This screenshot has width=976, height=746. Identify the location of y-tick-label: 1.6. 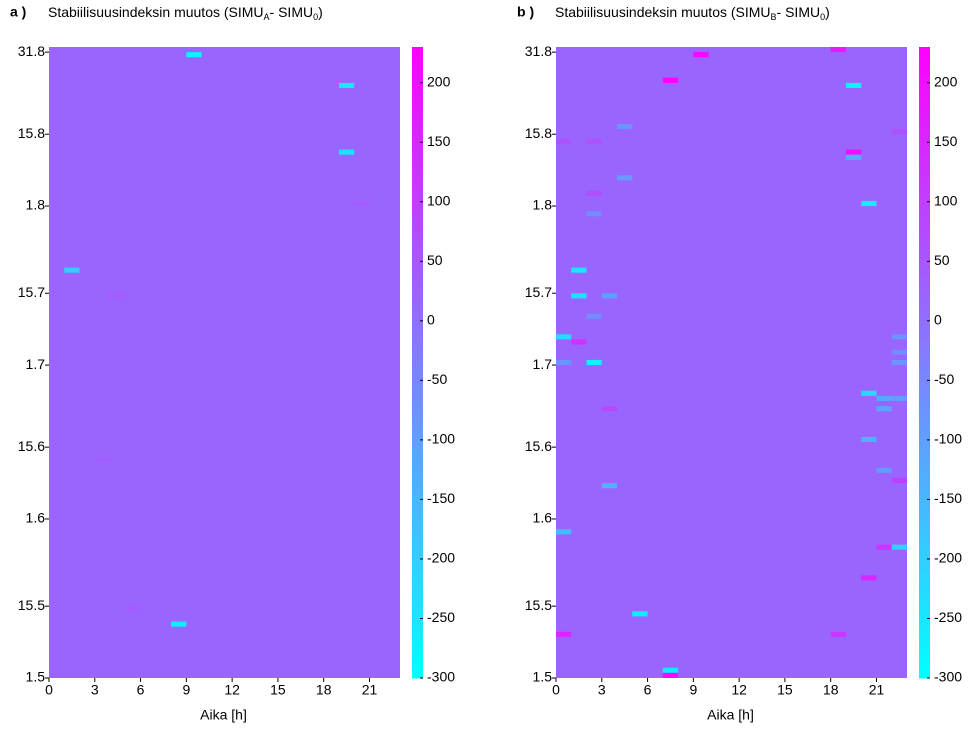
(543, 518).